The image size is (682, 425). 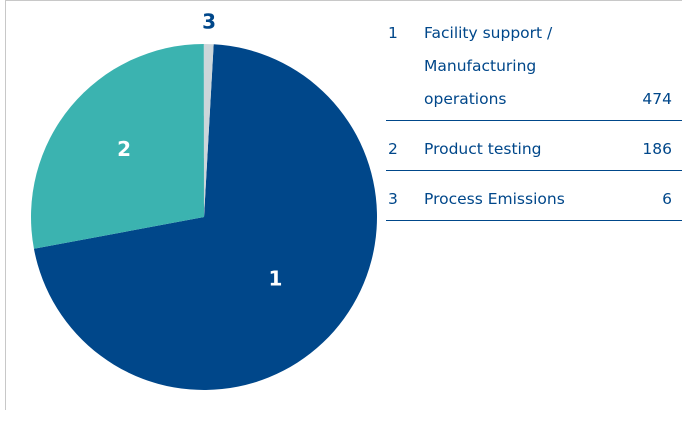 I want to click on legend-name: Process Emissions, so click(x=494, y=199).